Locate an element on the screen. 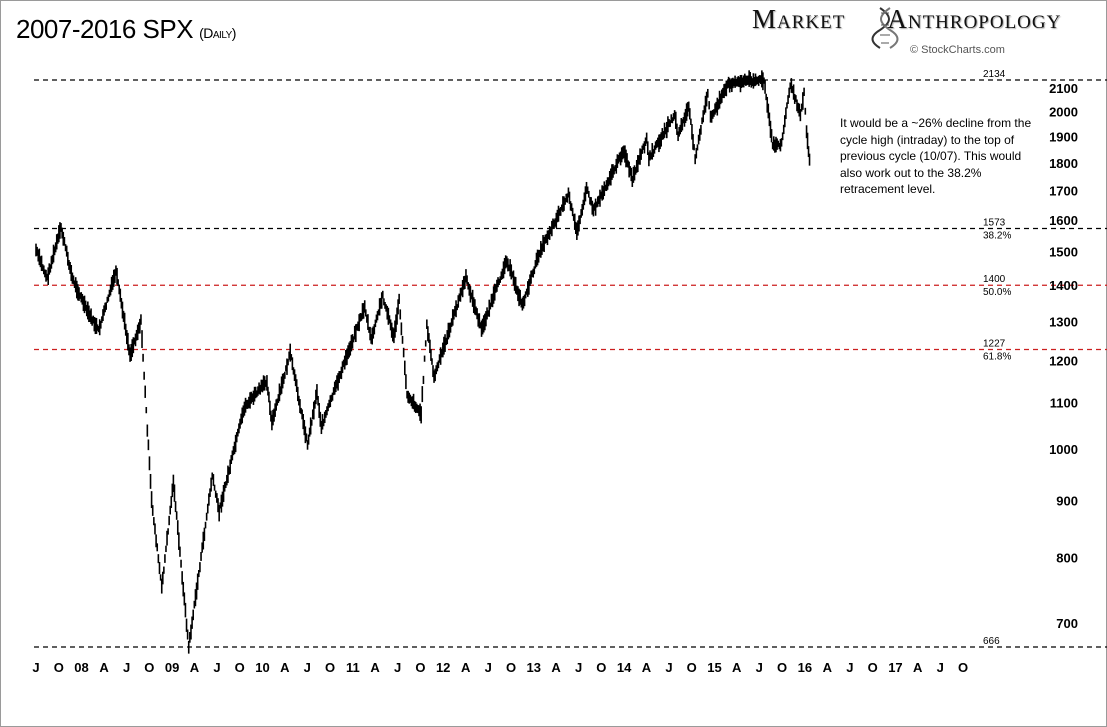  x-tick-label: 11 is located at coordinates (353, 667).